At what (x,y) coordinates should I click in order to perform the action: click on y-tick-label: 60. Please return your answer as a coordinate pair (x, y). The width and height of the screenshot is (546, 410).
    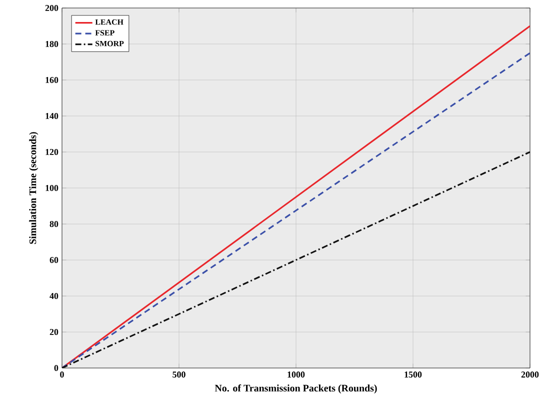
    Looking at the image, I should click on (54, 260).